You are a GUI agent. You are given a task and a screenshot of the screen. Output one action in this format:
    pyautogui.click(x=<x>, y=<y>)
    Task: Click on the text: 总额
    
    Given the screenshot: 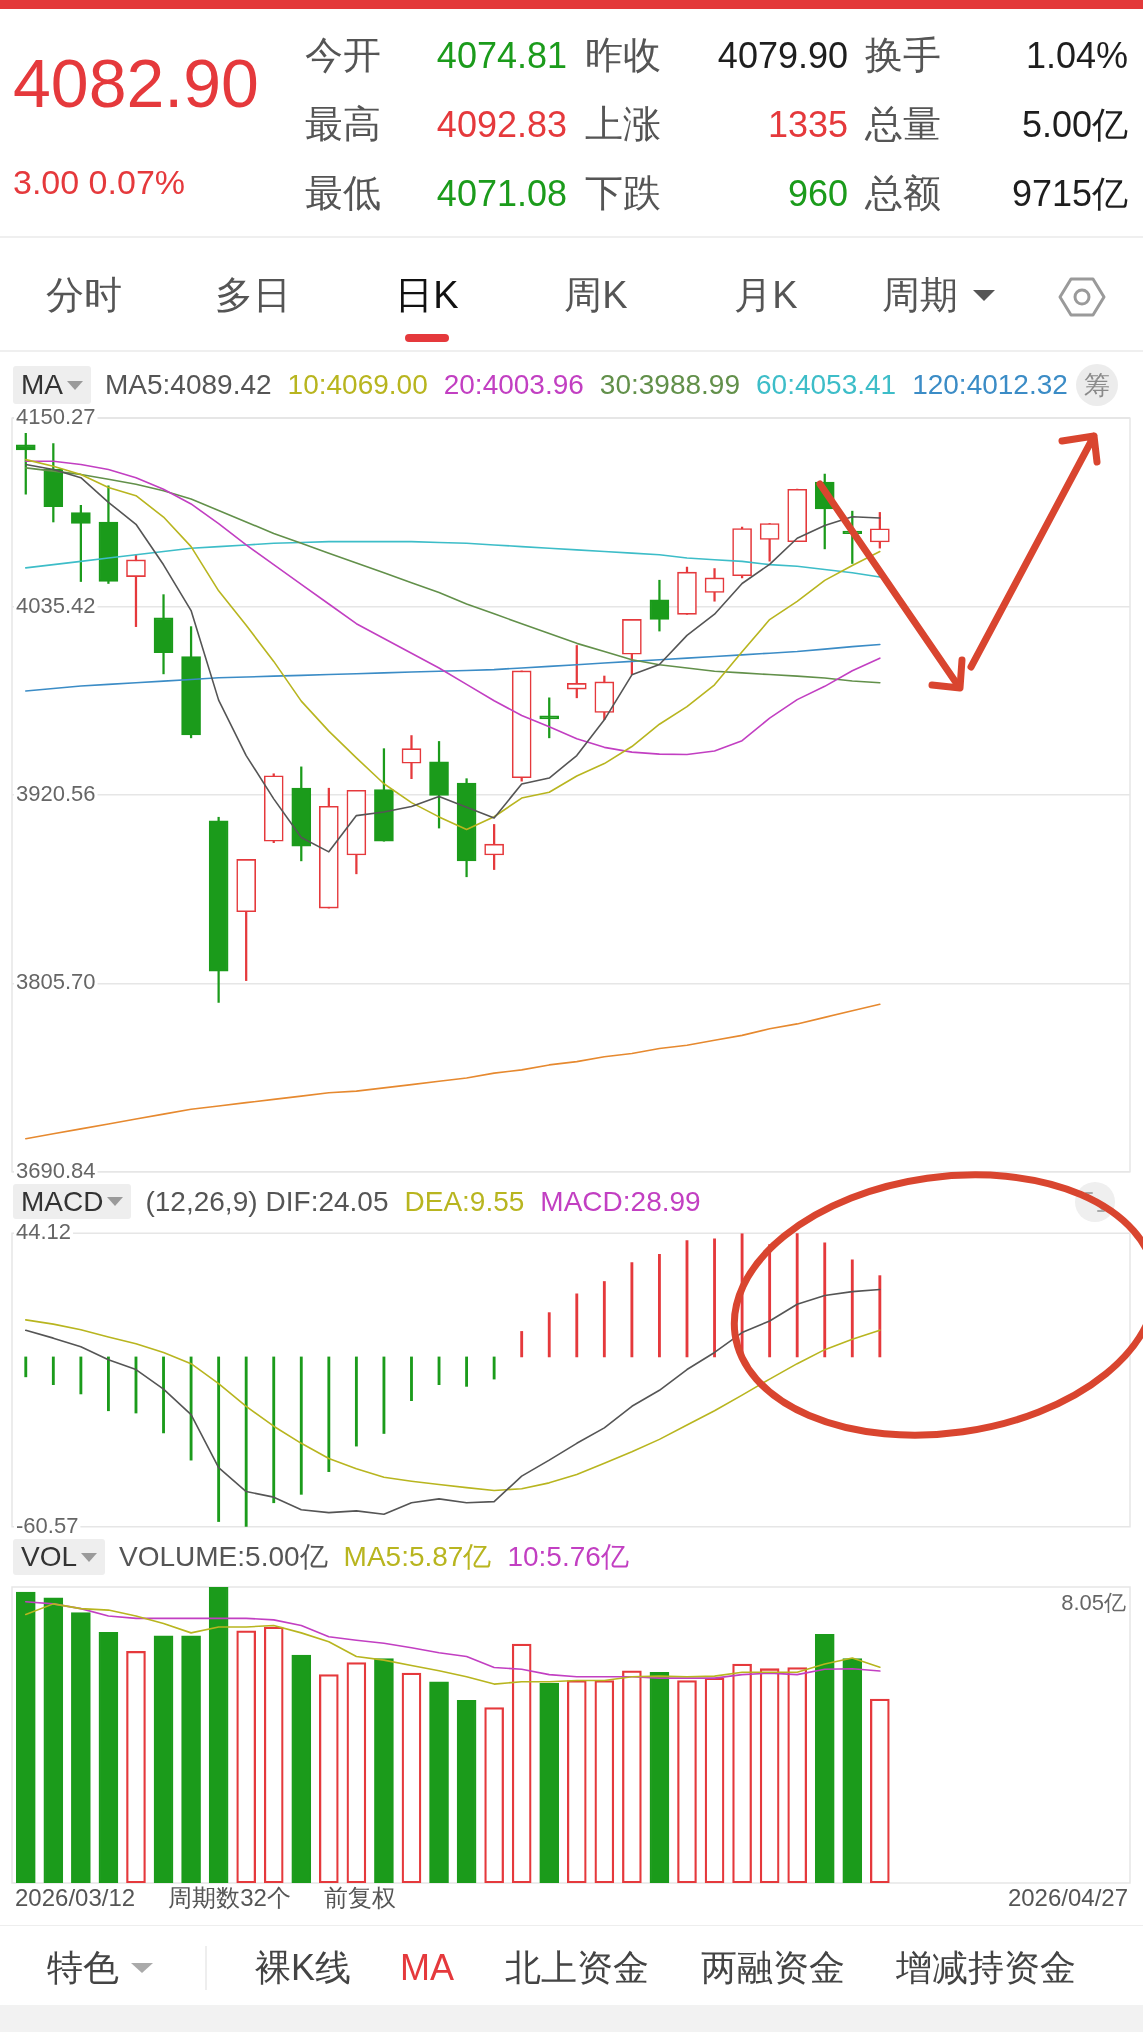 What is the action you would take?
    pyautogui.click(x=903, y=193)
    